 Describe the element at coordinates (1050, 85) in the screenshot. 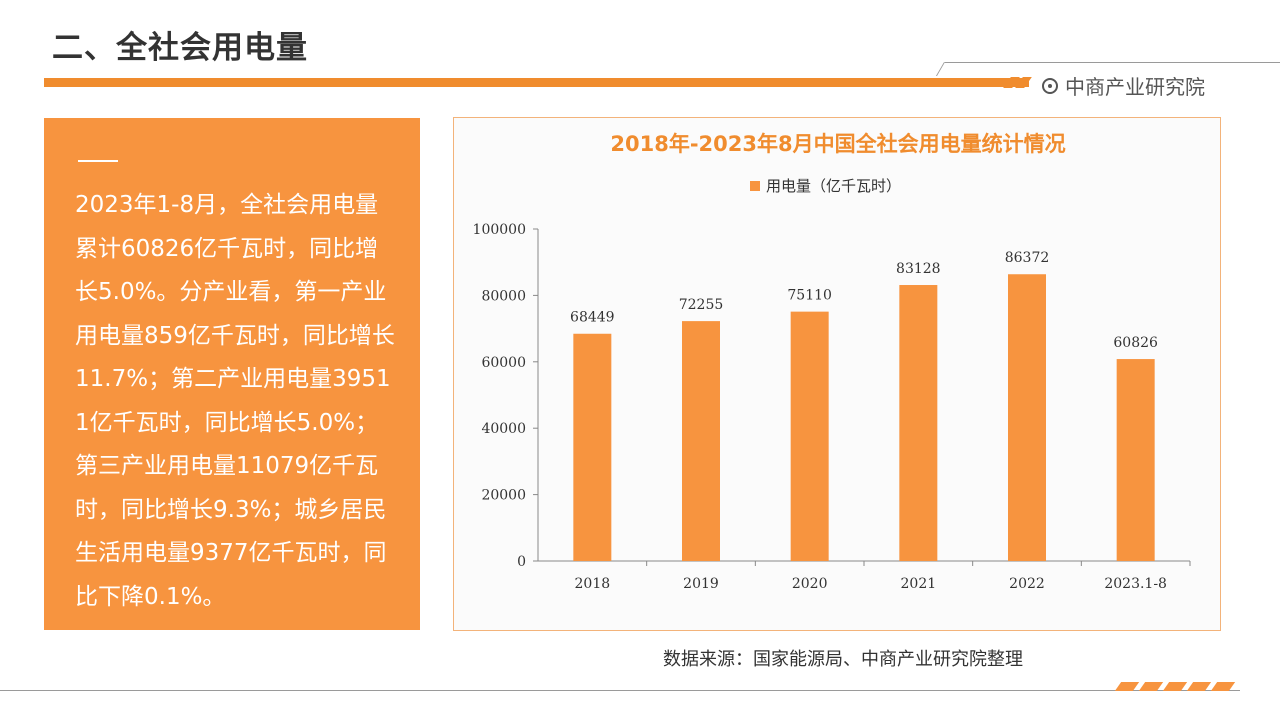

I see `brand-logo-icon` at that location.